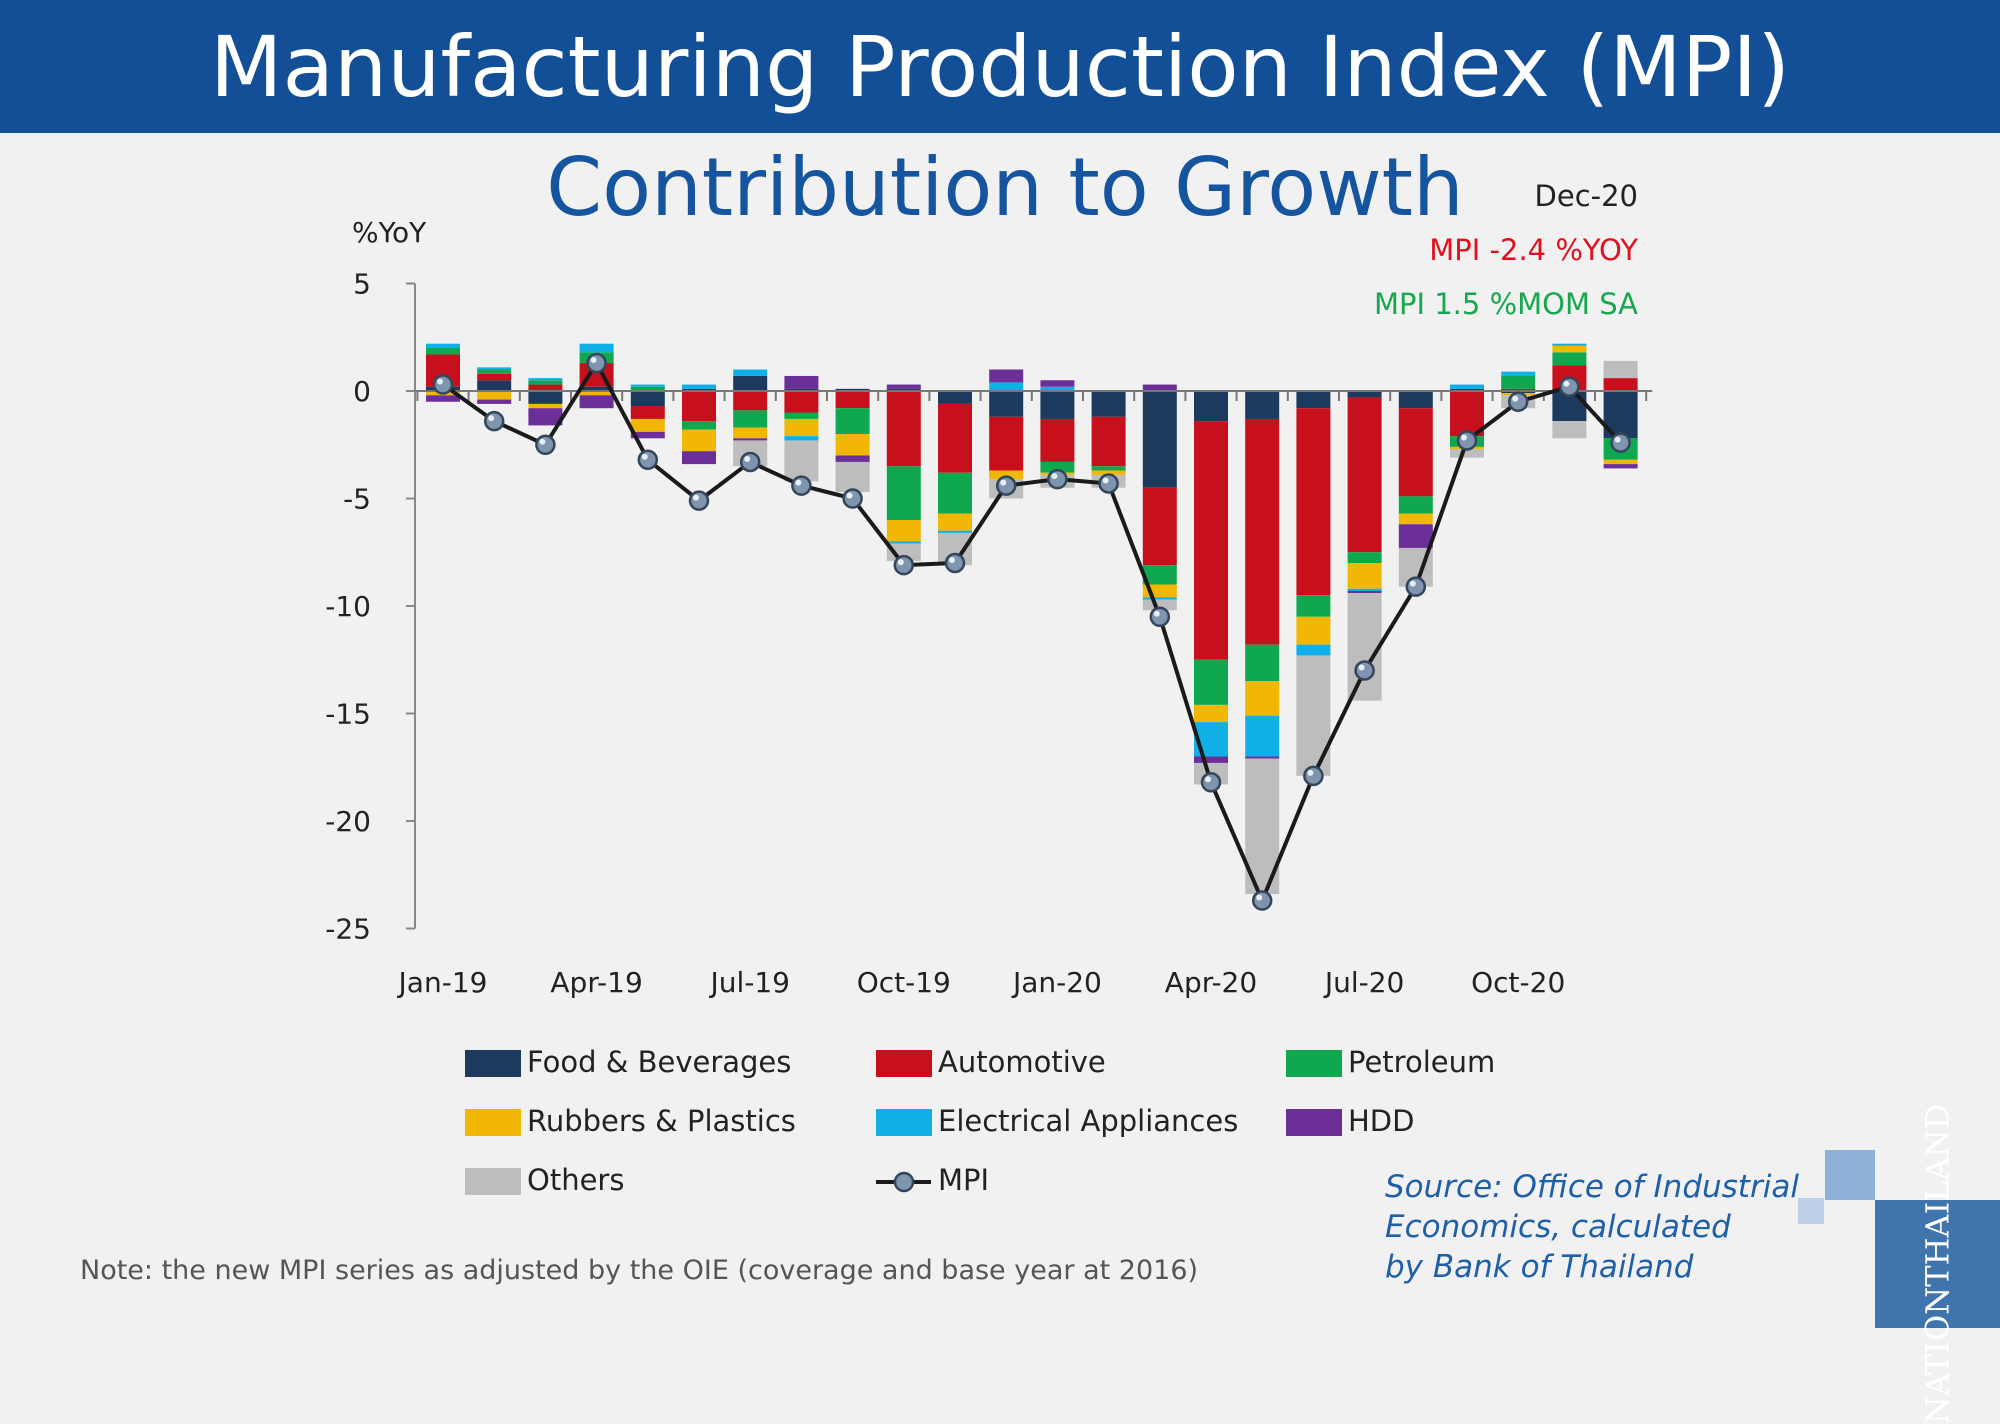  I want to click on legend-label-petro: Petroleum, so click(1421, 1062).